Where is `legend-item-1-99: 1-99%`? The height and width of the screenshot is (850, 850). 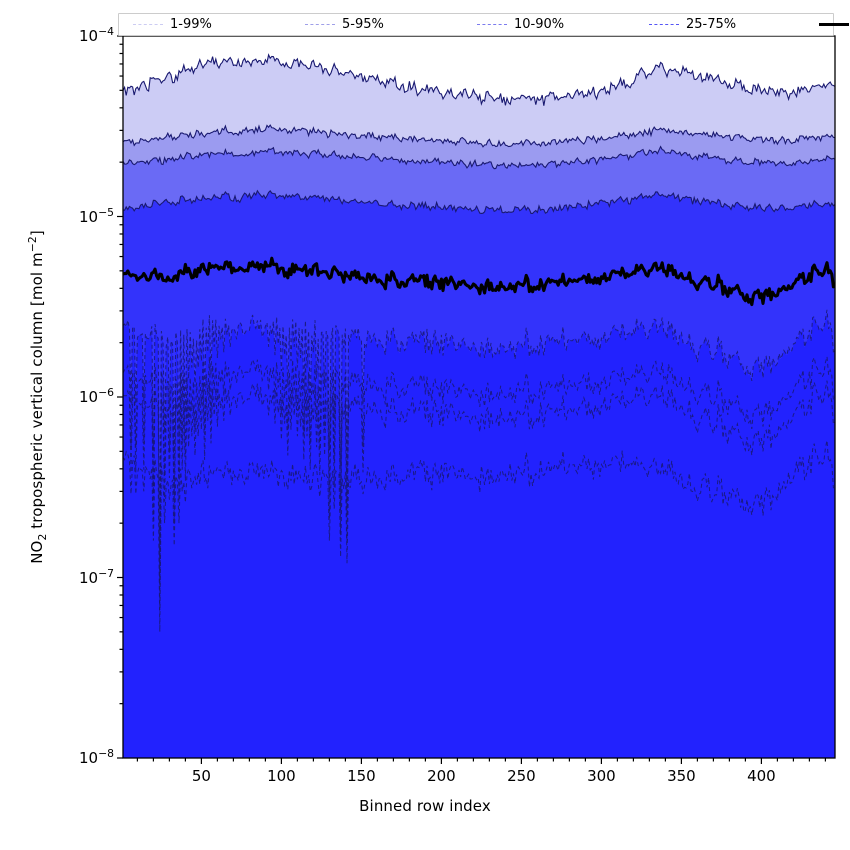 legend-item-1-99: 1-99% is located at coordinates (172, 24).